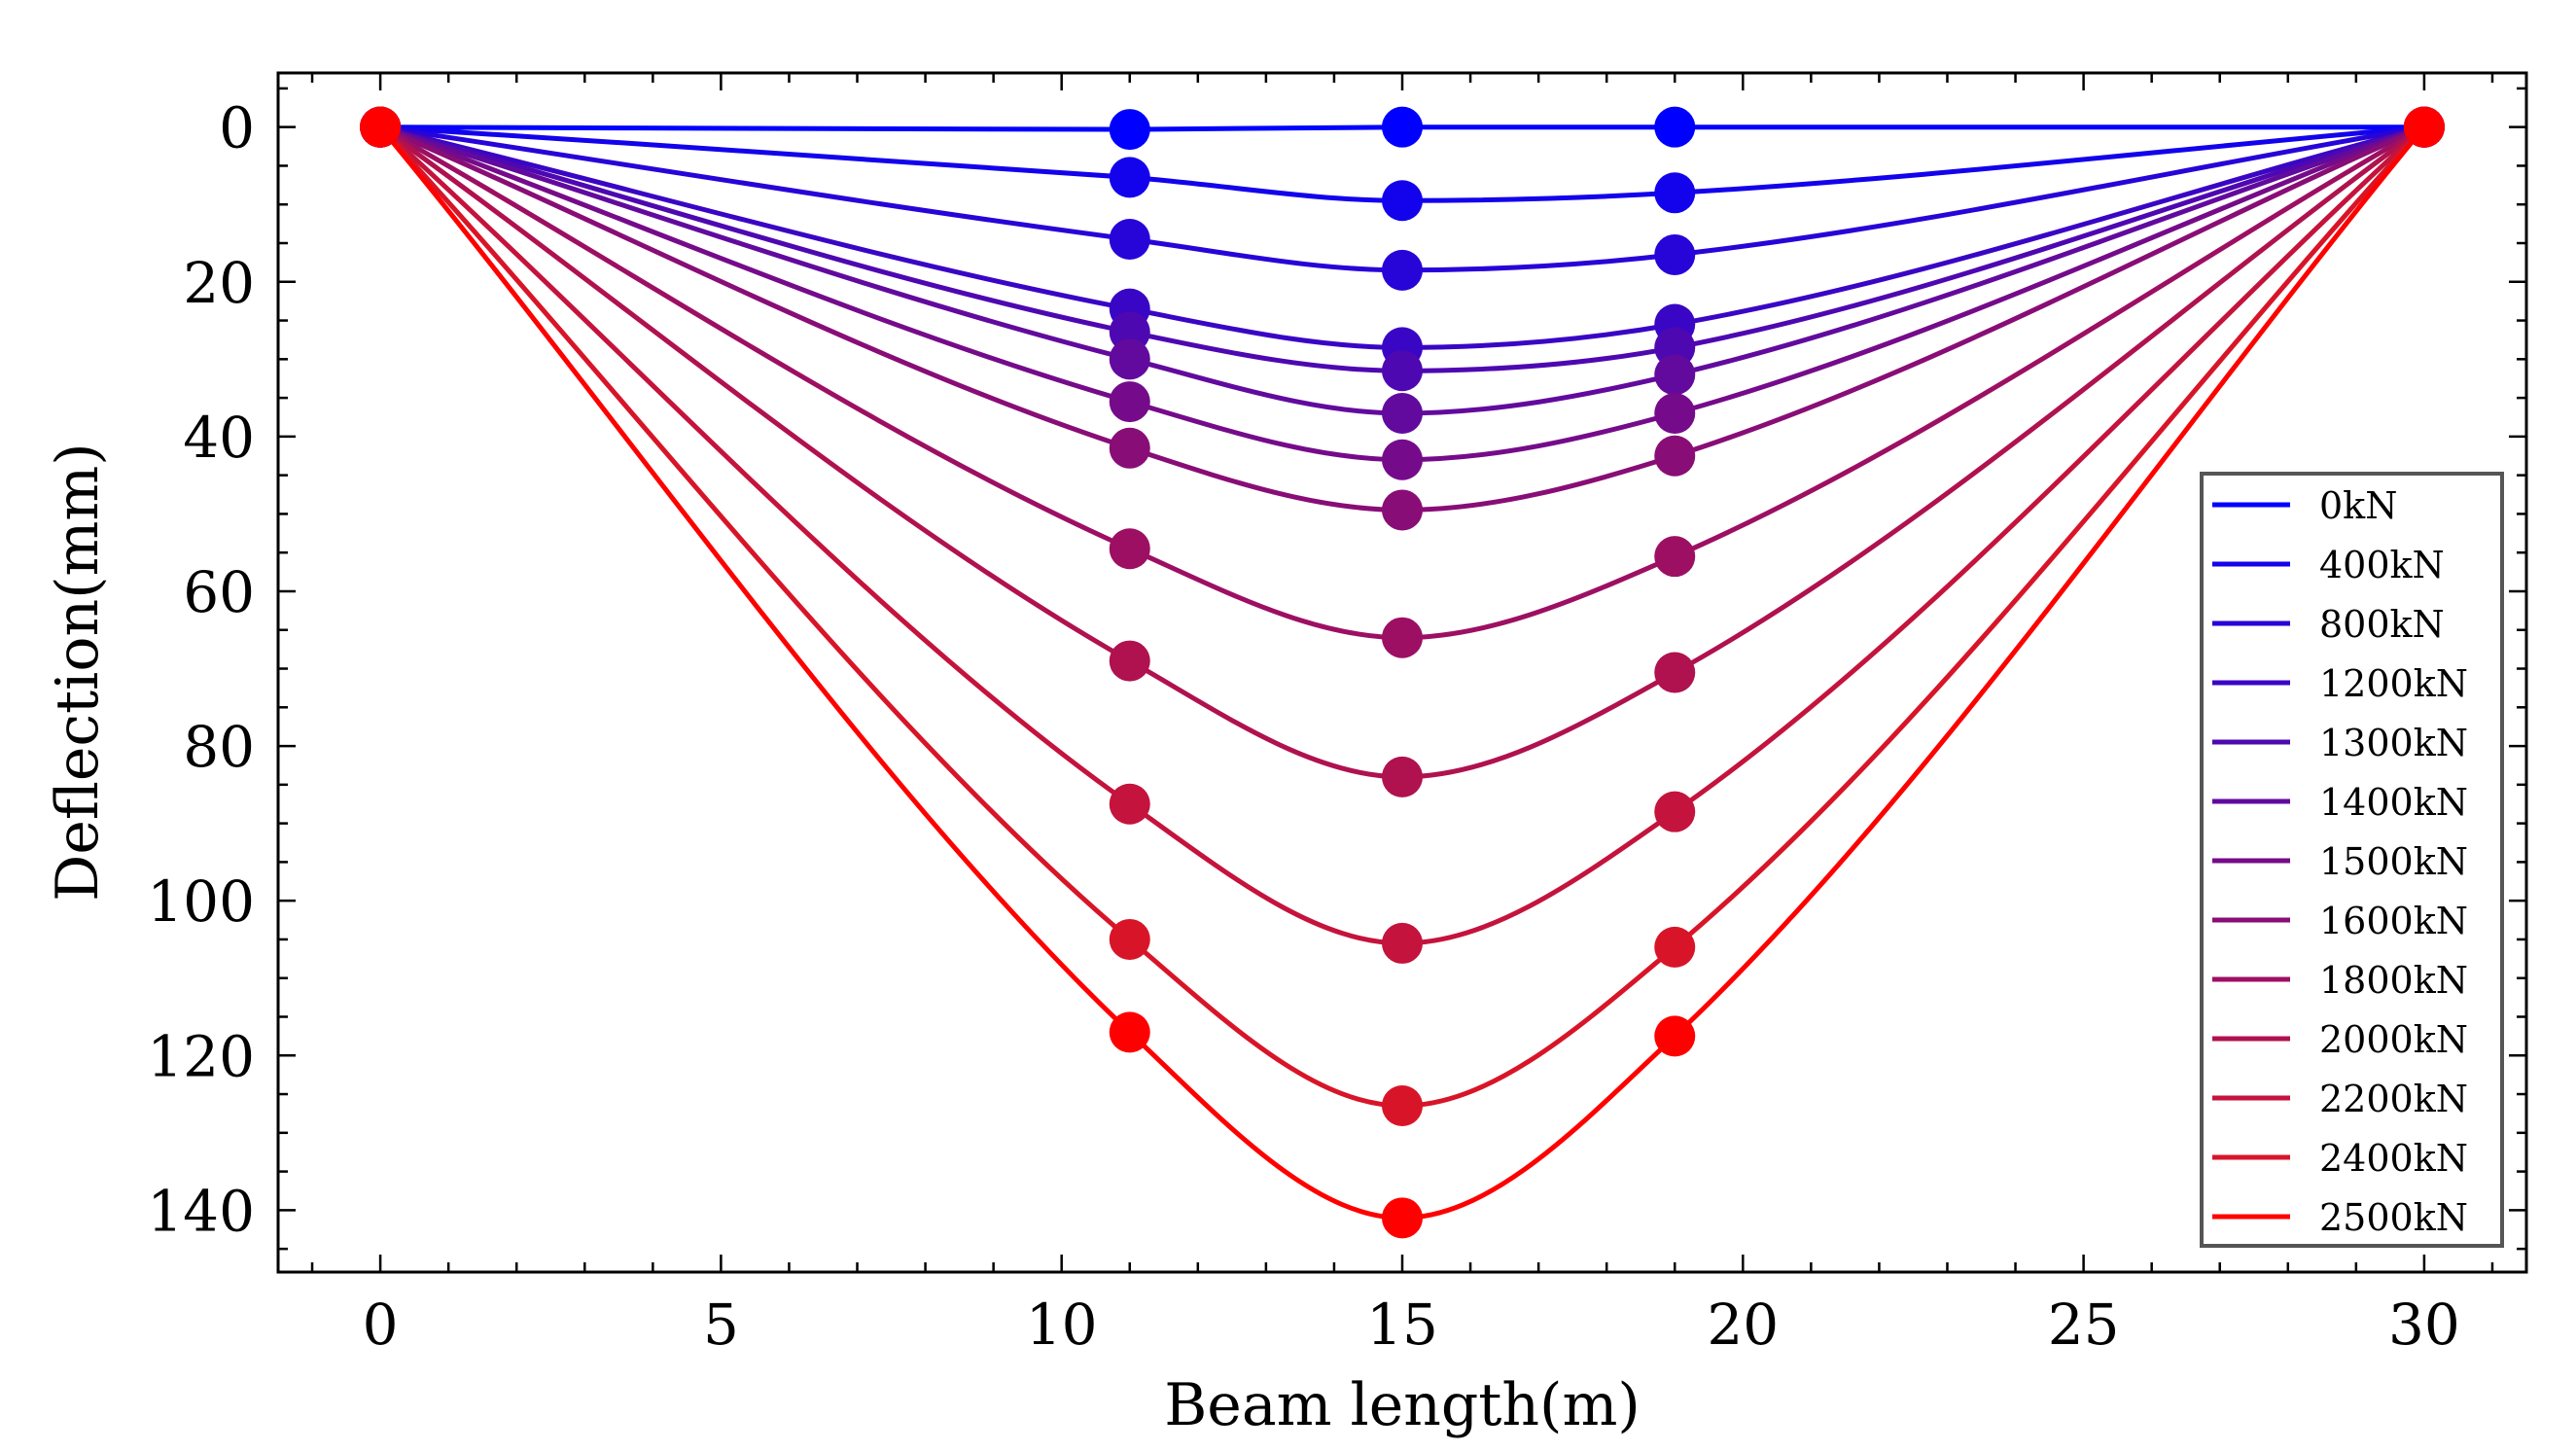 The width and height of the screenshot is (2576, 1452). I want to click on y-tick-label: 140, so click(201, 1211).